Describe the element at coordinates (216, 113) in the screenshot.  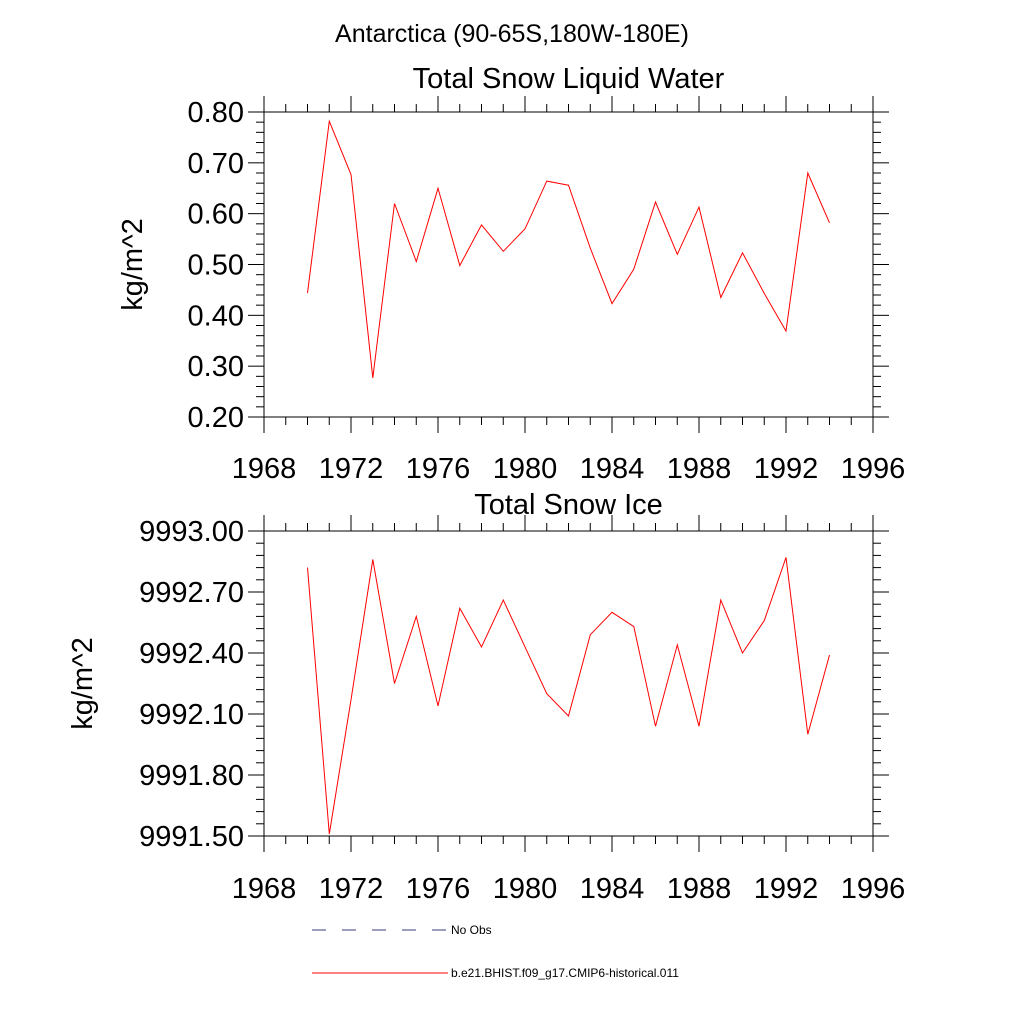
I see `y-tick-label: 0.80` at that location.